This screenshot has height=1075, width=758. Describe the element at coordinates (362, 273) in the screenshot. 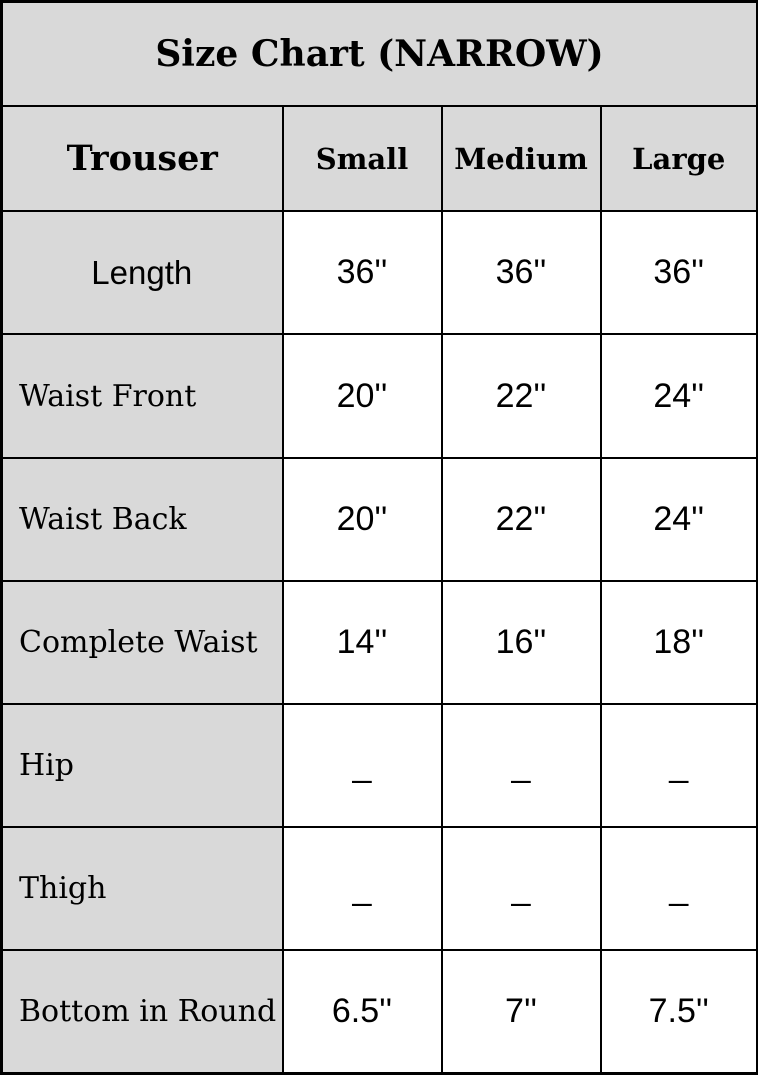

I see `cell-length-small: 36''` at that location.